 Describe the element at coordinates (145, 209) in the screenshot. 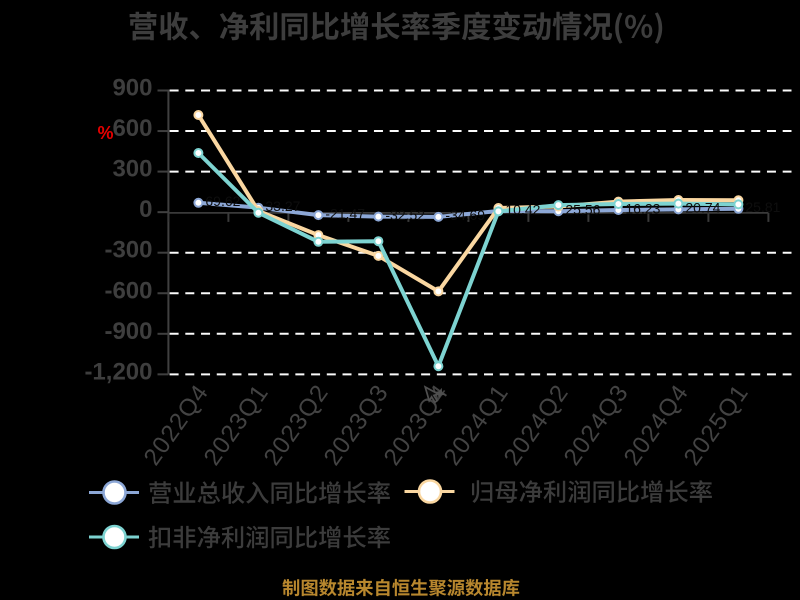

I see `svg-text: 0` at that location.